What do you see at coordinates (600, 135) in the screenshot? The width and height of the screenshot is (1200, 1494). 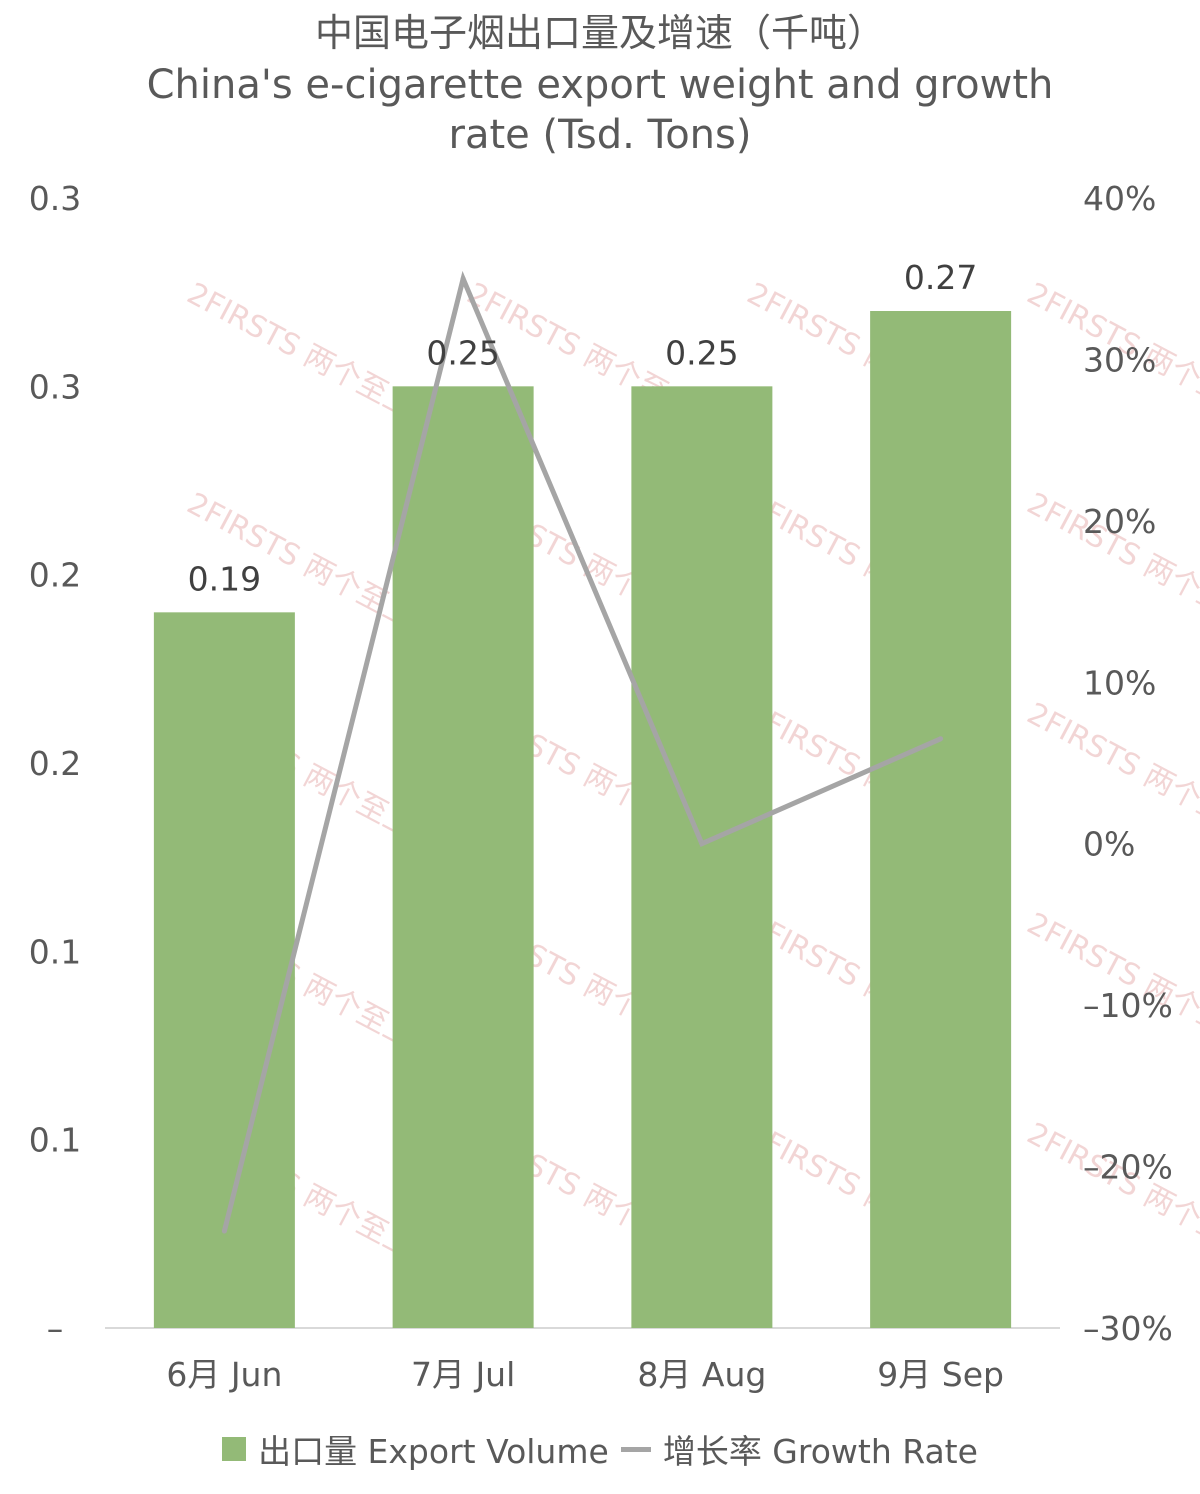 I see `chart-subtitle-line-2: rate (Tsd. Tons)` at bounding box center [600, 135].